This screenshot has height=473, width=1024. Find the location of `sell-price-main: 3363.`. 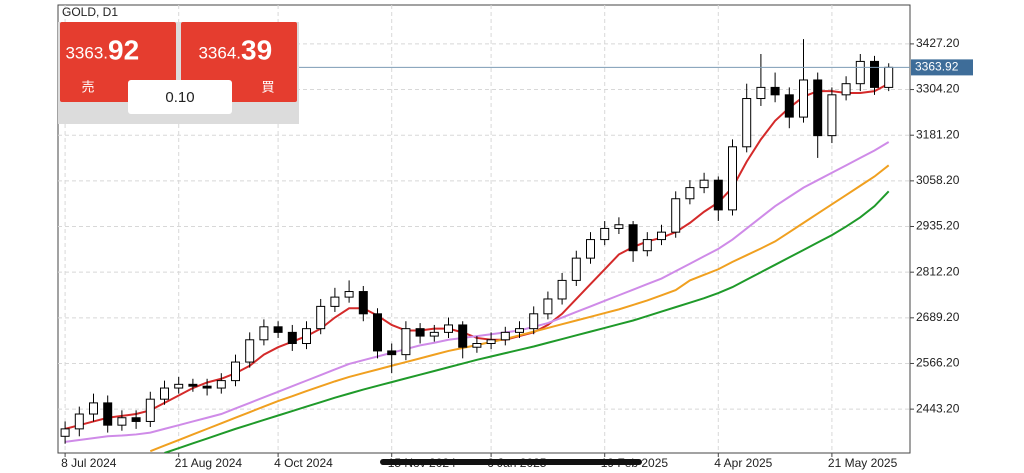

sell-price-main: 3363. is located at coordinates (86, 52).